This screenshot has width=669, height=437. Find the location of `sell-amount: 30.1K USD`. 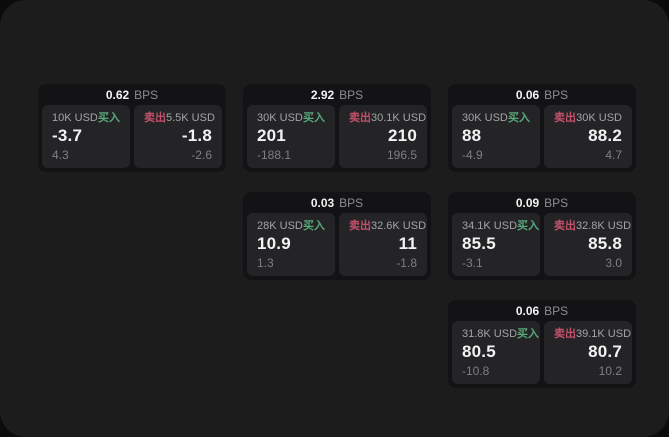

sell-amount: 30.1K USD is located at coordinates (399, 118).